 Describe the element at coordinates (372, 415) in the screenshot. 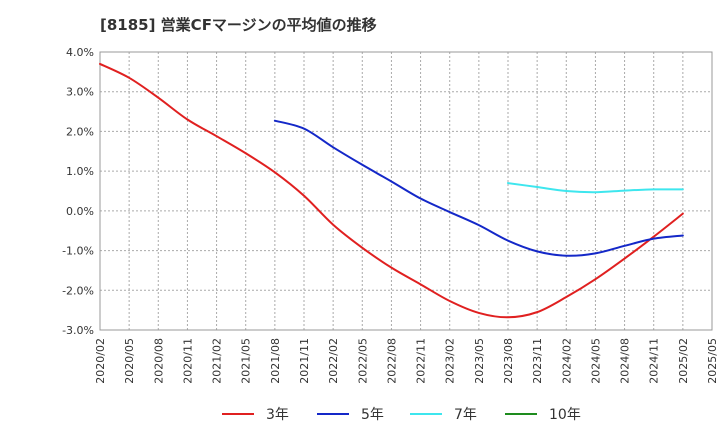

I see `legend-label-2: 5年` at that location.